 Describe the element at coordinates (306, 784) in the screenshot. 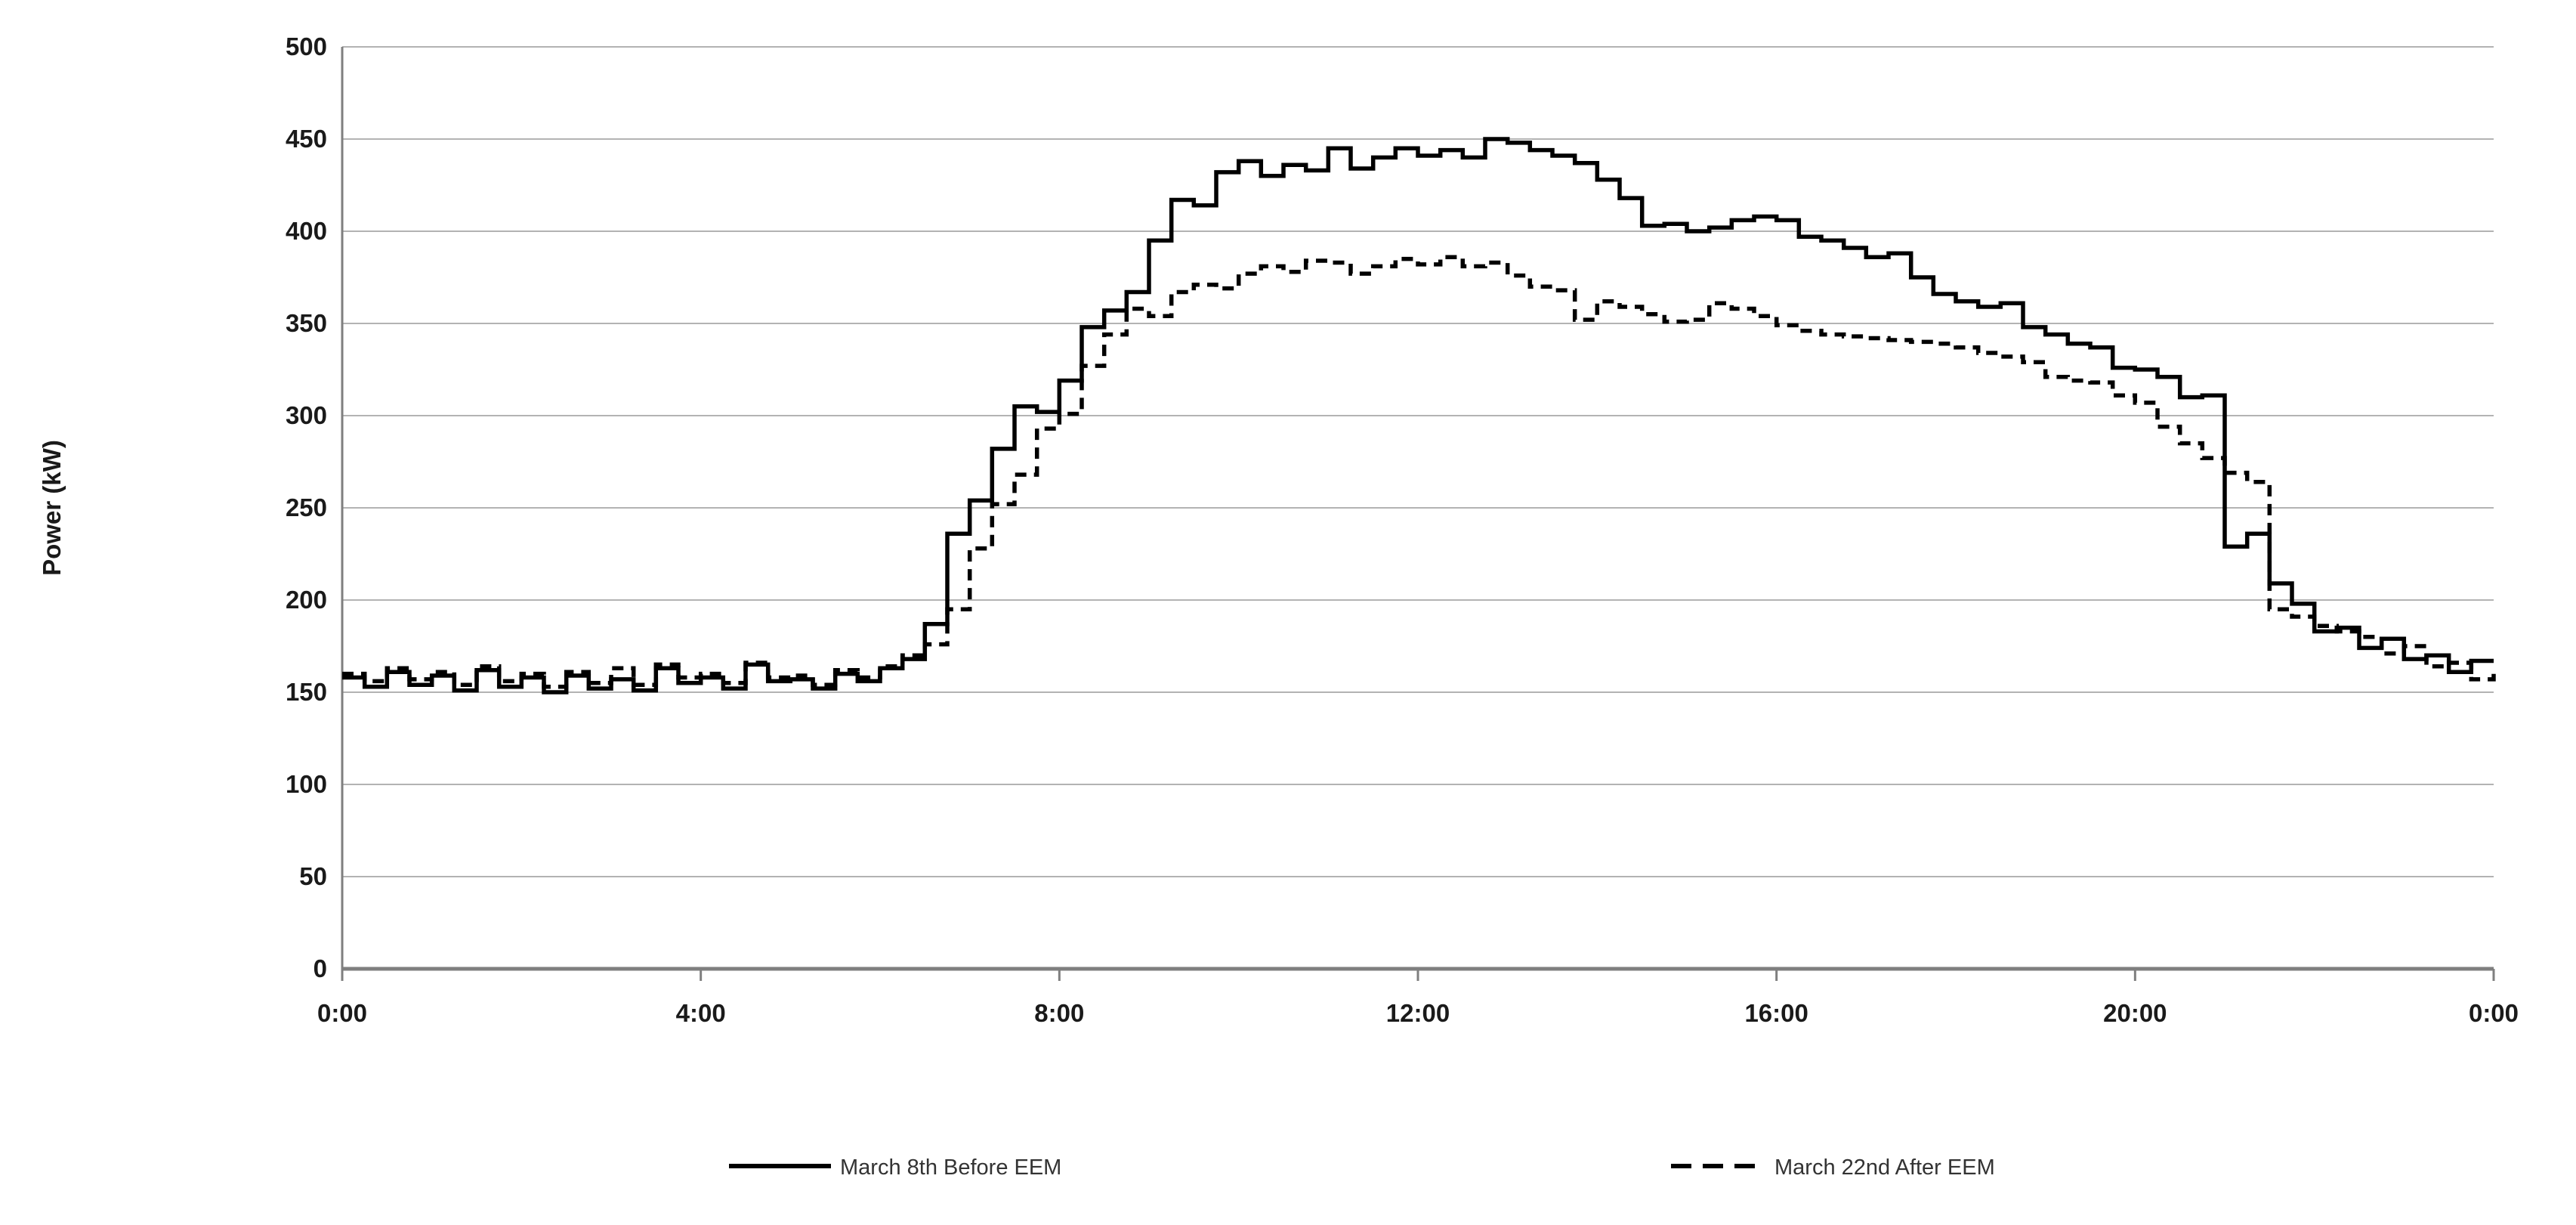

I see `y-tick-label: 100` at that location.